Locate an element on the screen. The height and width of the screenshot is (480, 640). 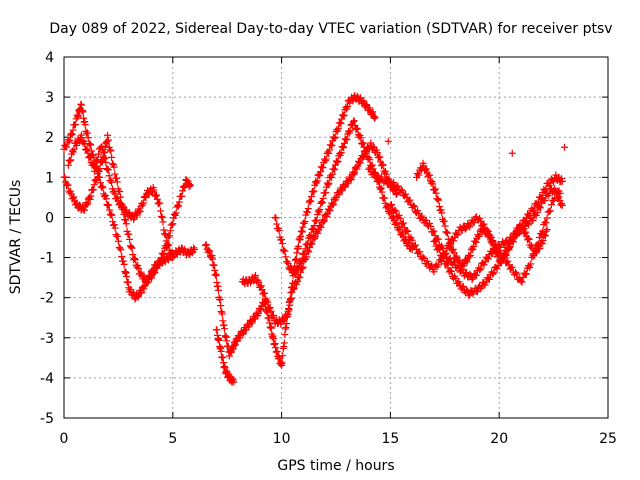
y-tick-label: 3 is located at coordinates (49, 98).